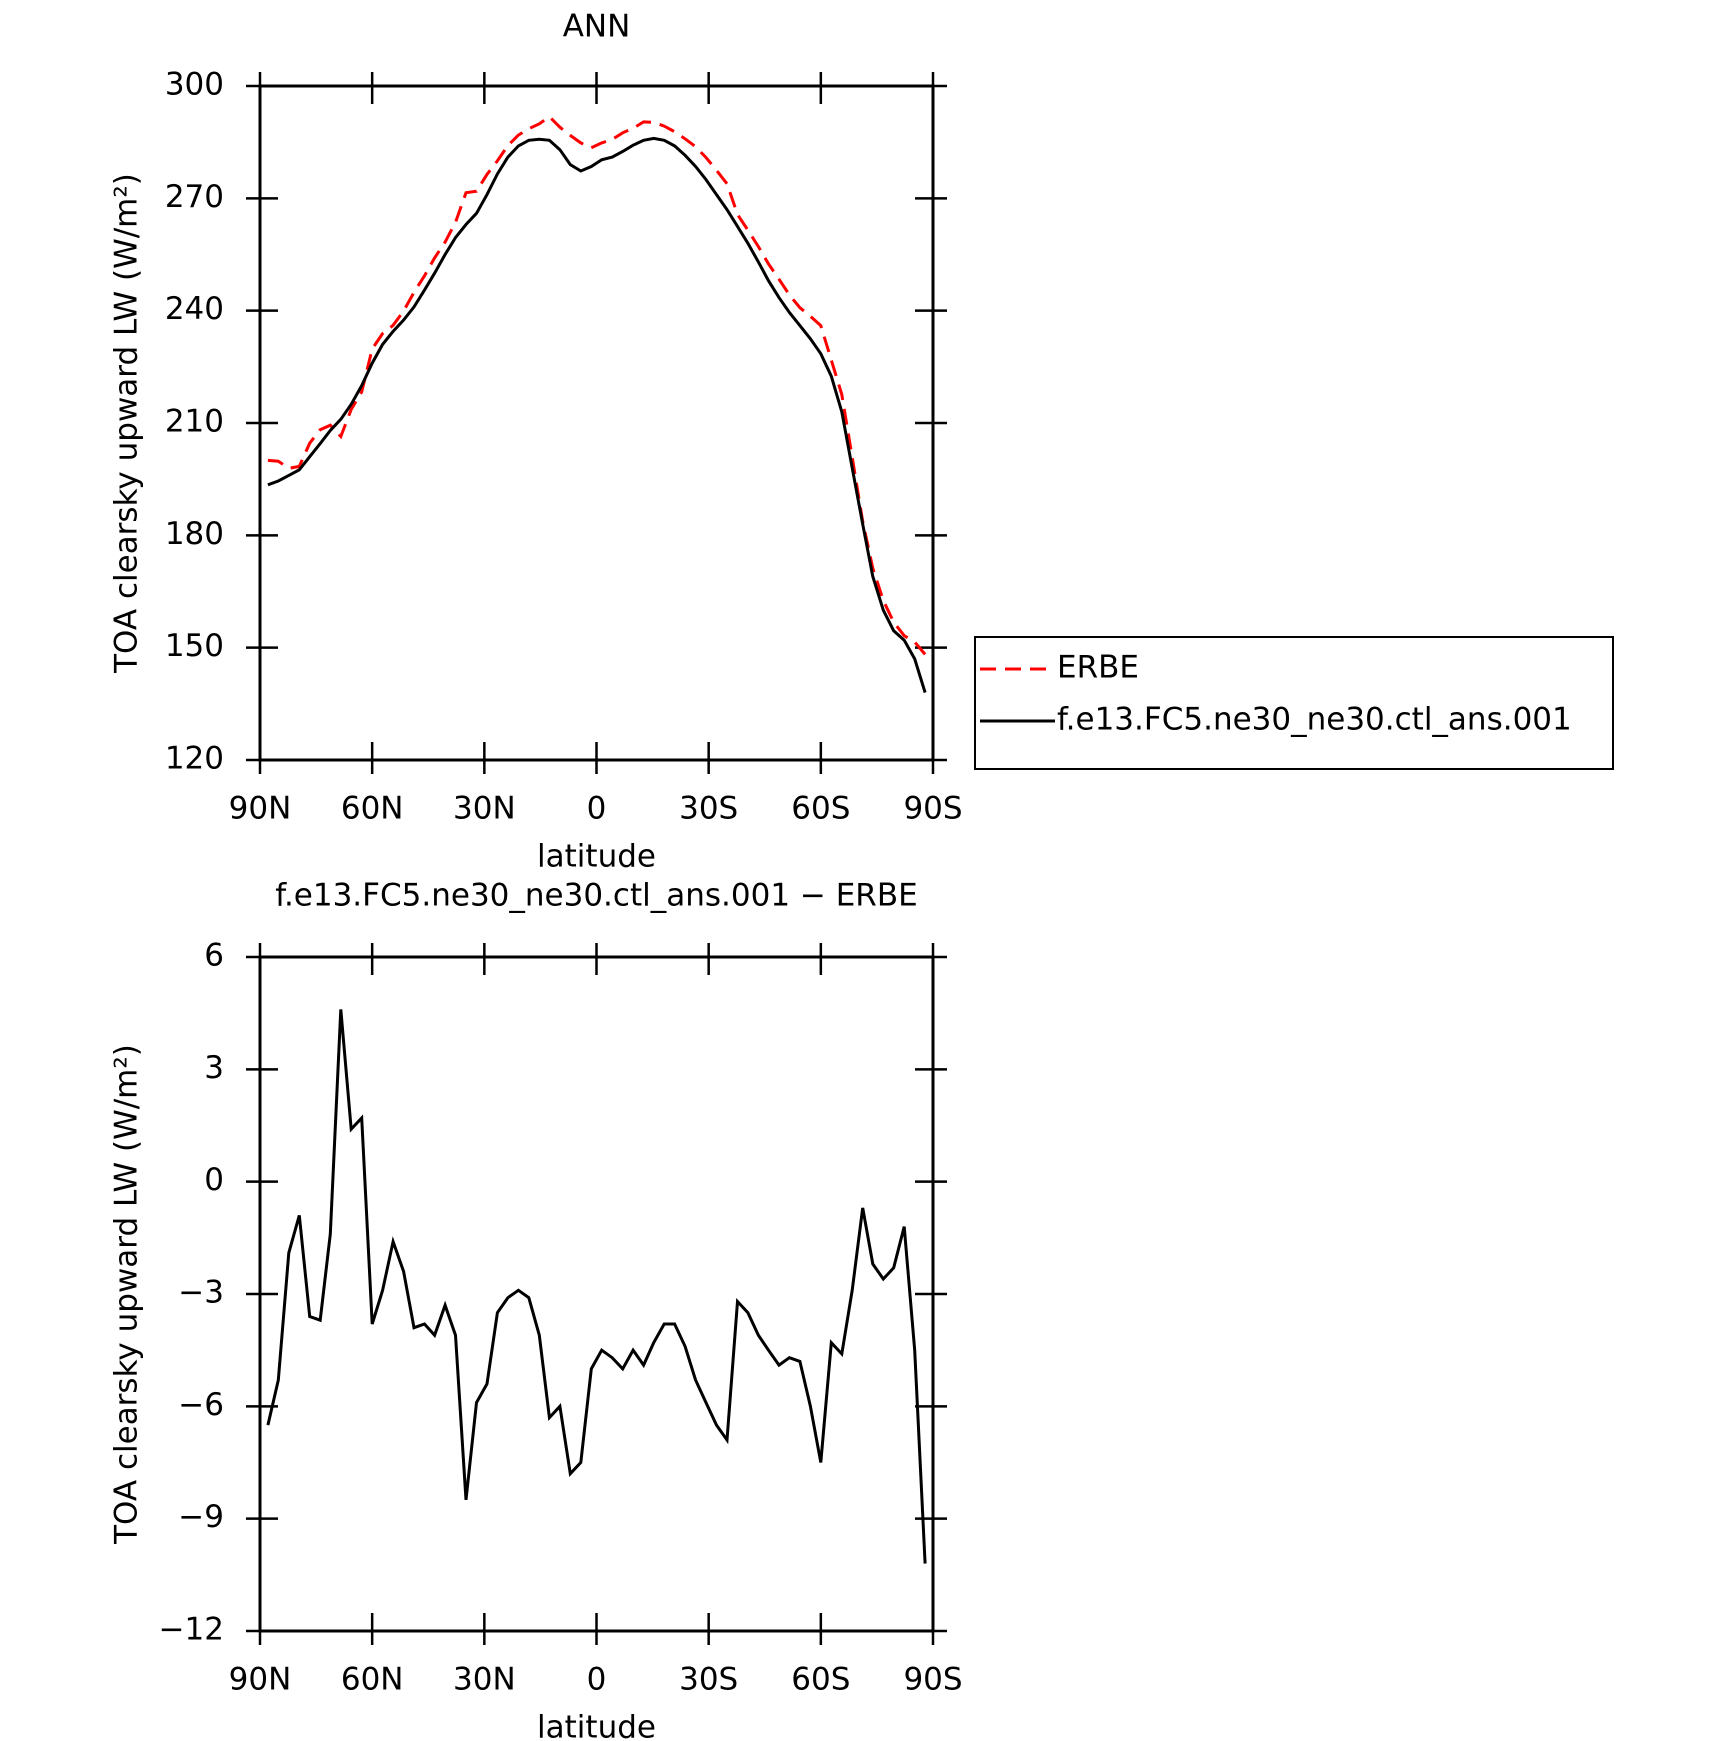 This screenshot has width=1710, height=1741. I want to click on y-tick-label: 270, so click(194, 197).